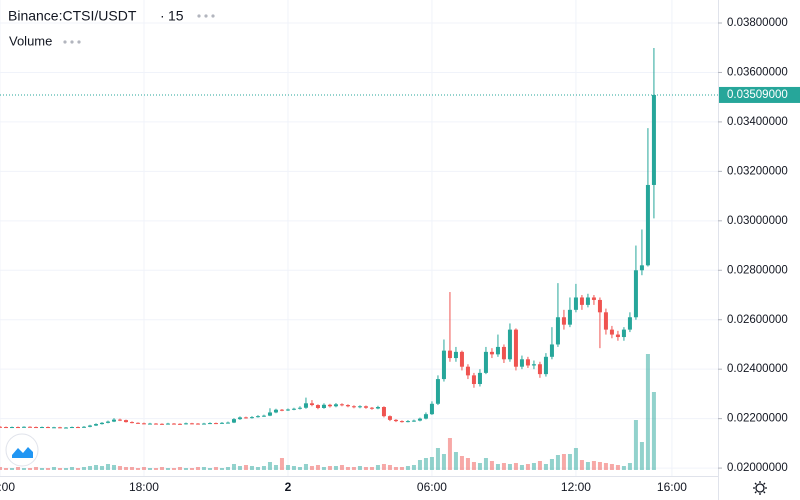 The height and width of the screenshot is (500, 800). Describe the element at coordinates (206, 16) in the screenshot. I see `more-options` at that location.